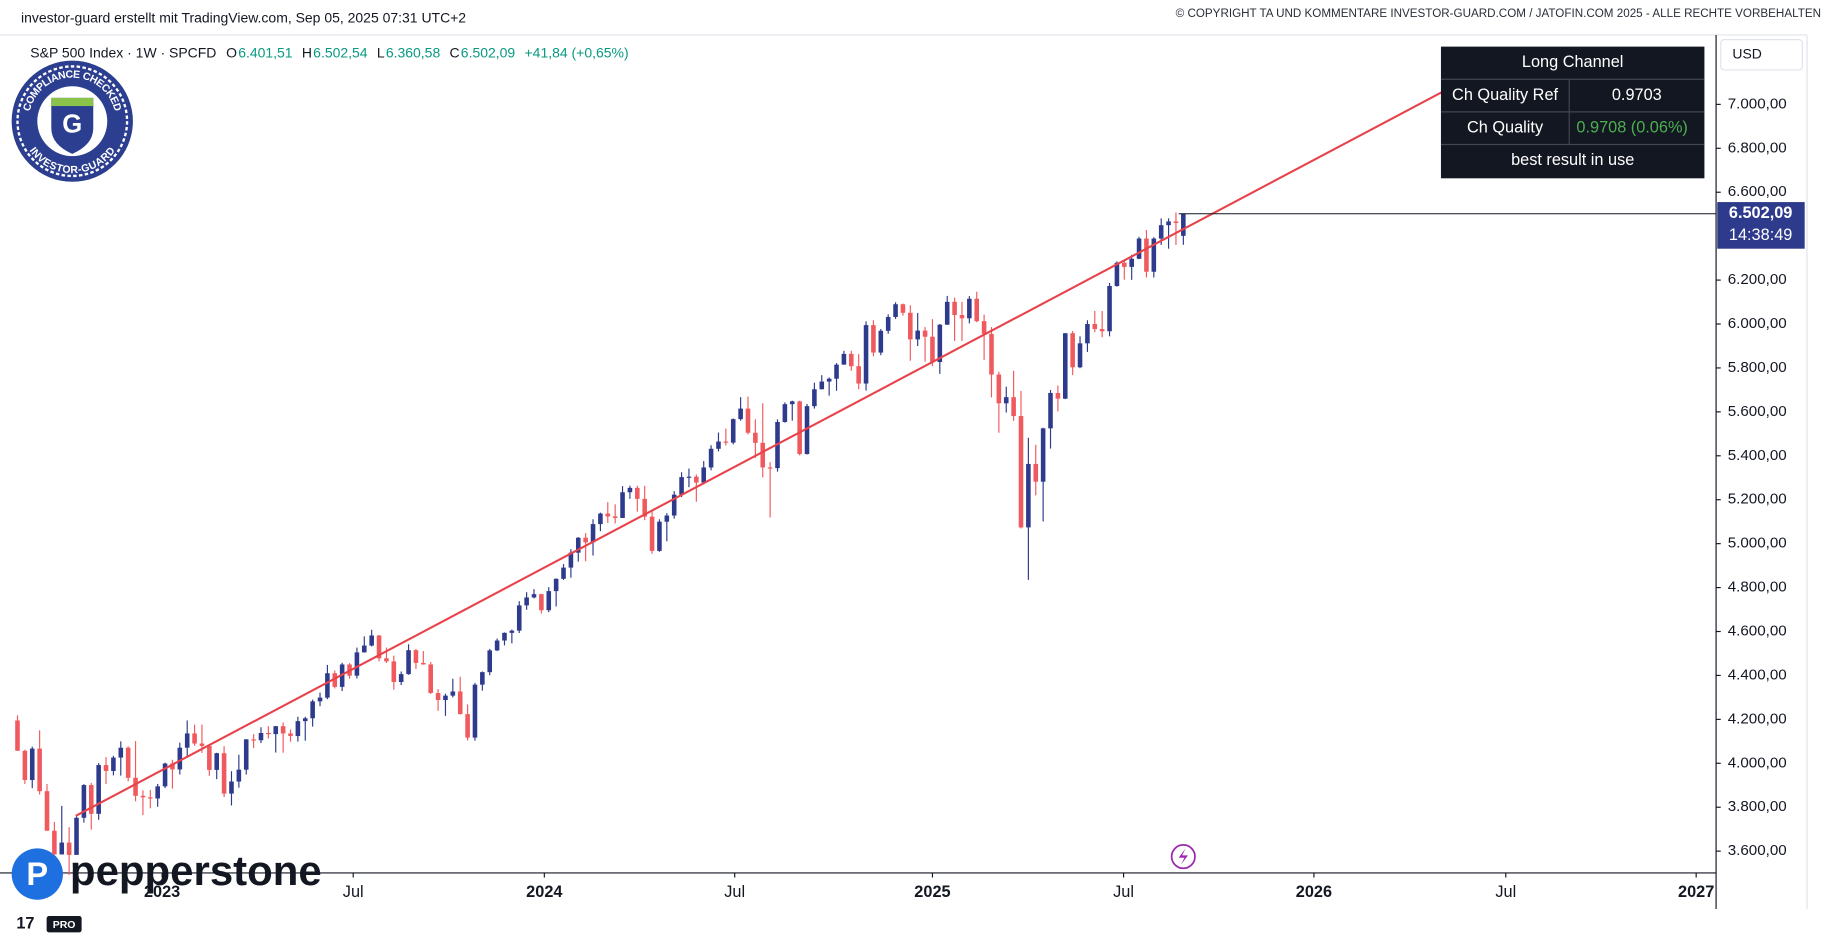 This screenshot has width=1828, height=937. What do you see at coordinates (25, 923) in the screenshot?
I see `tv-logo: 17` at bounding box center [25, 923].